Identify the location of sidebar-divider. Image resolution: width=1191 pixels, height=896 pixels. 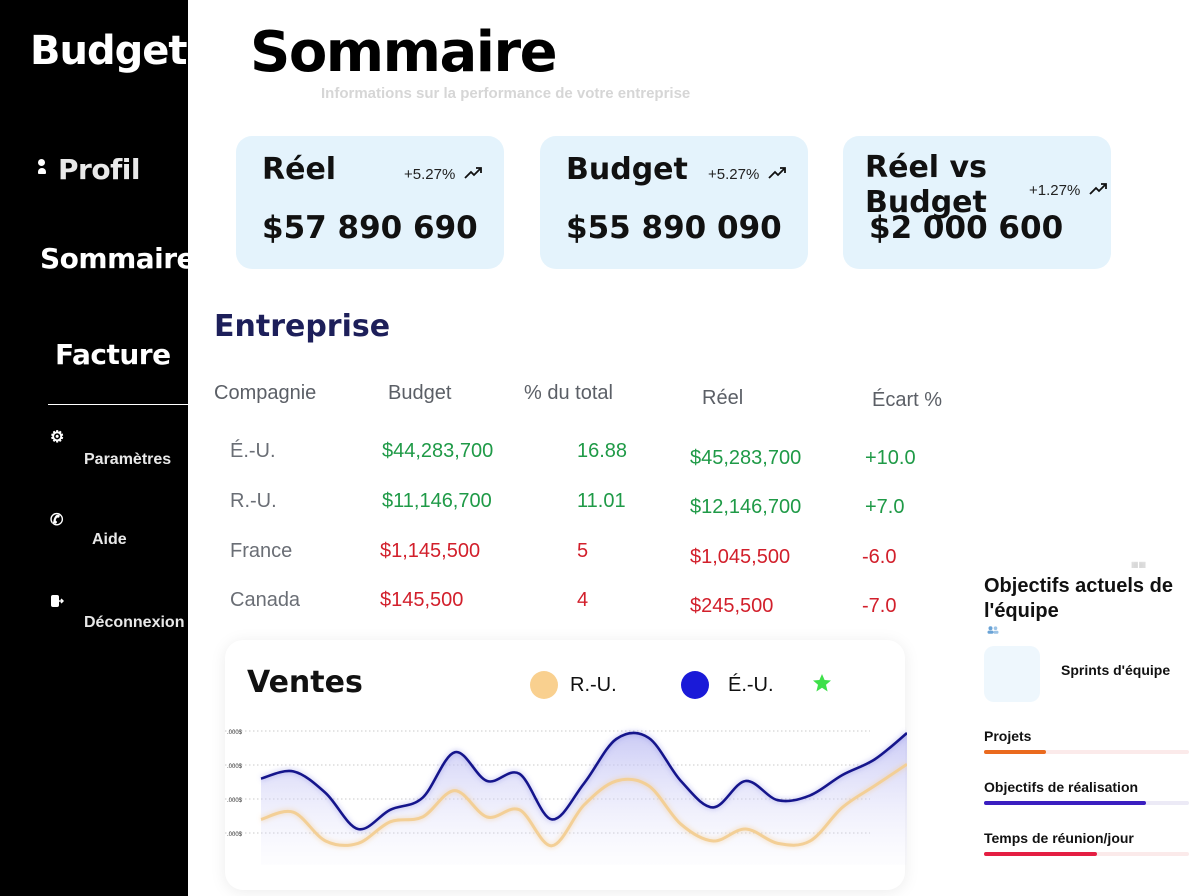
(138, 404).